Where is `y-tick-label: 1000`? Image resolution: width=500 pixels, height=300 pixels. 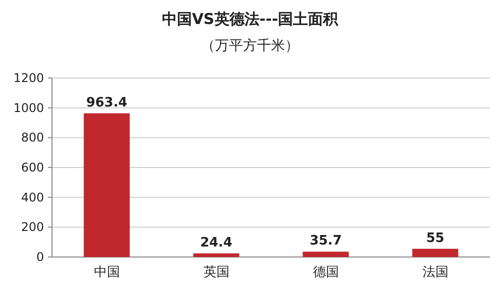 y-tick-label: 1000 is located at coordinates (28, 107).